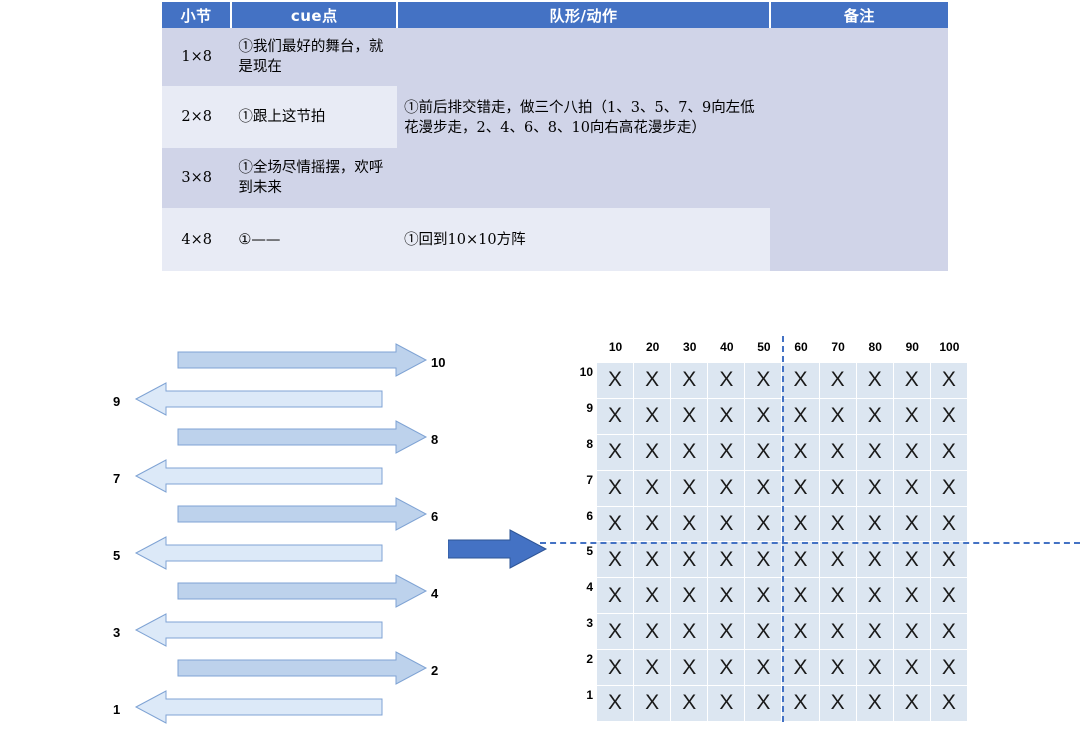 This screenshot has height=729, width=1080. I want to click on header-move: 队形/动作, so click(584, 15).